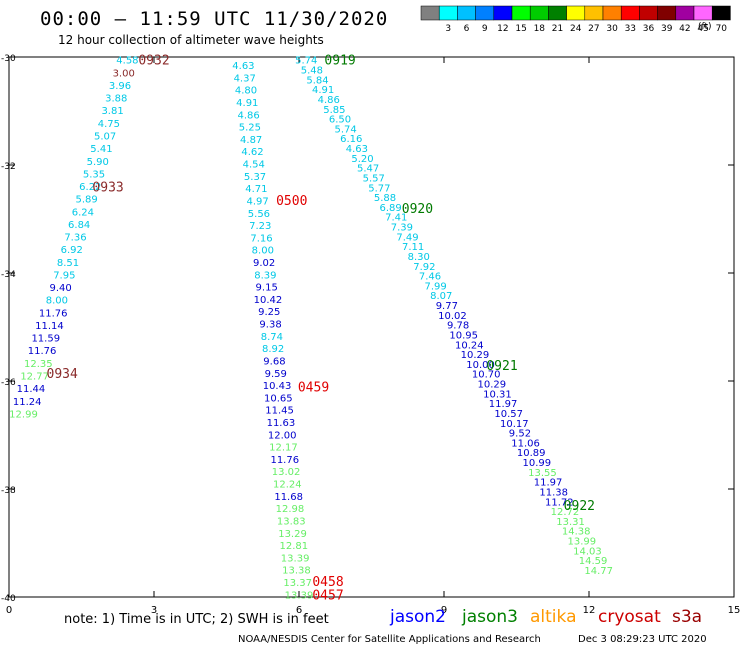 The width and height of the screenshot is (740, 650). I want to click on wave-height-point: 9.68, so click(274, 361).